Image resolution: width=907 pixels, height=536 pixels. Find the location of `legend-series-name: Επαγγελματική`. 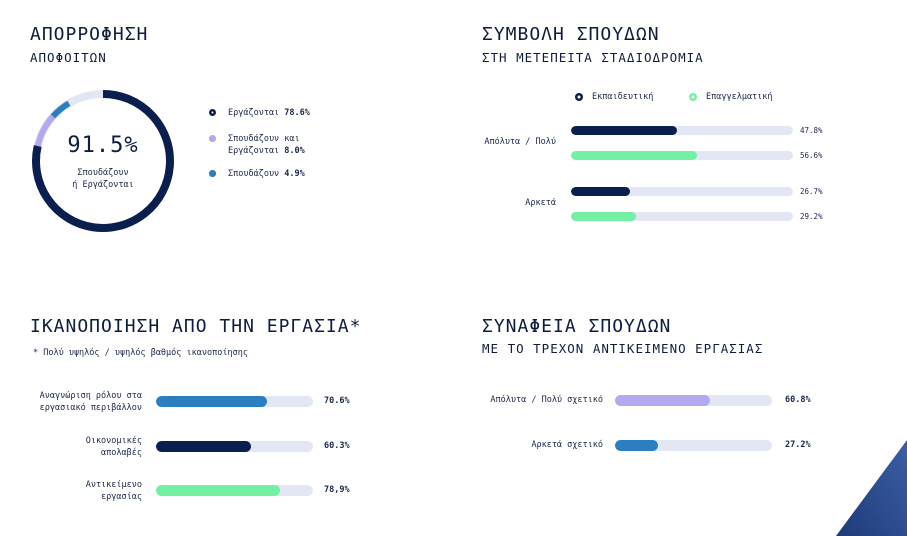

legend-series-name: Επαγγελματική is located at coordinates (739, 97).